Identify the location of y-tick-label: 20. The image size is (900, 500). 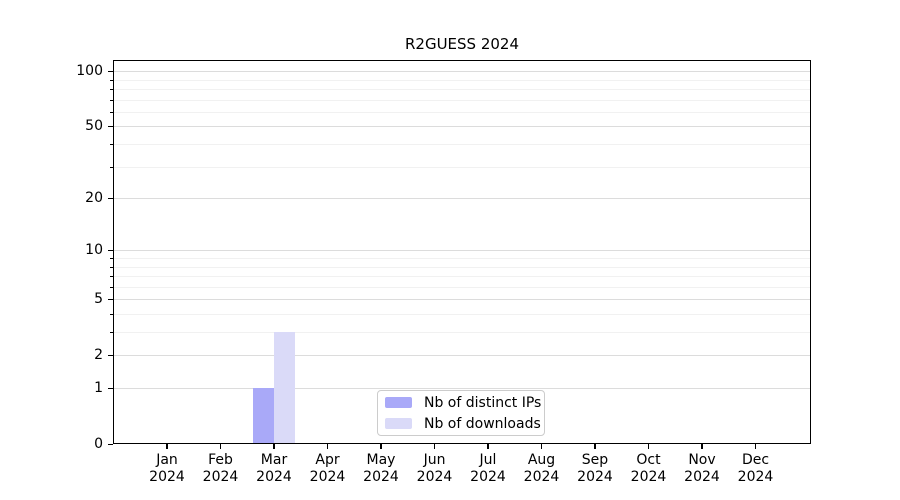
(94, 198).